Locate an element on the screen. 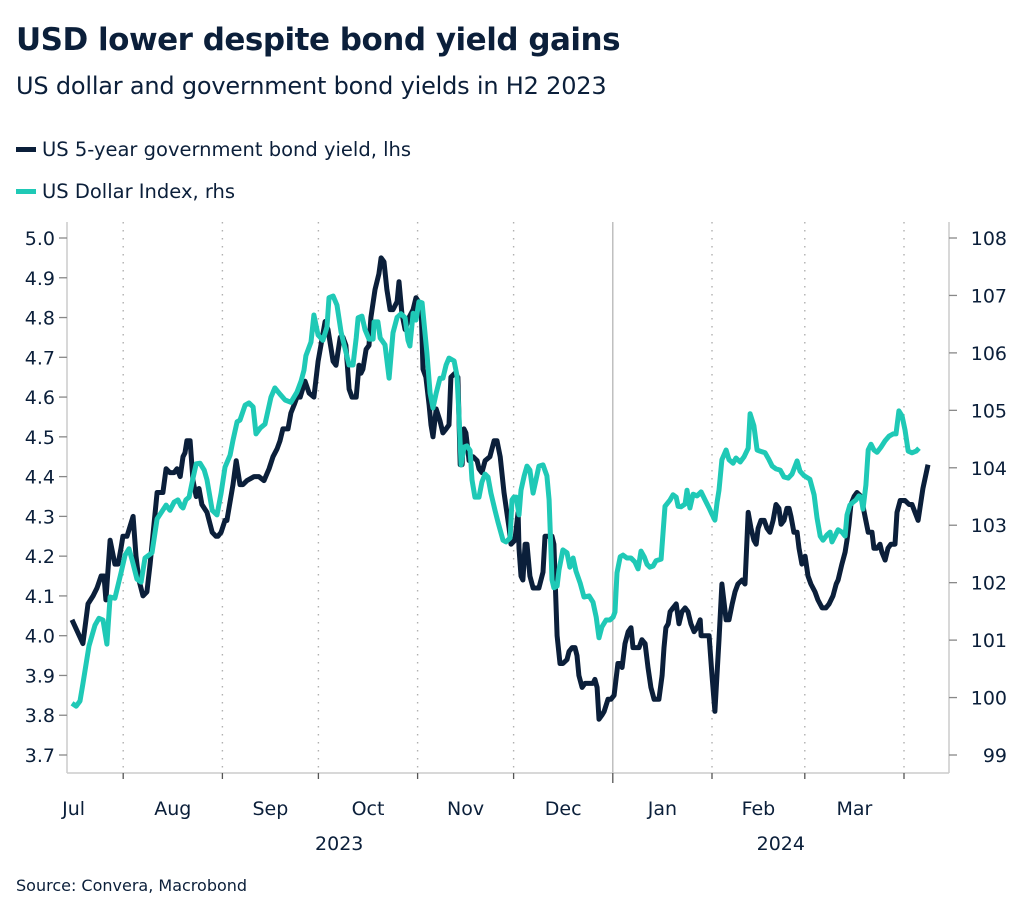  legend-label-dollar-index: US Dollar Index, rhs is located at coordinates (139, 191).